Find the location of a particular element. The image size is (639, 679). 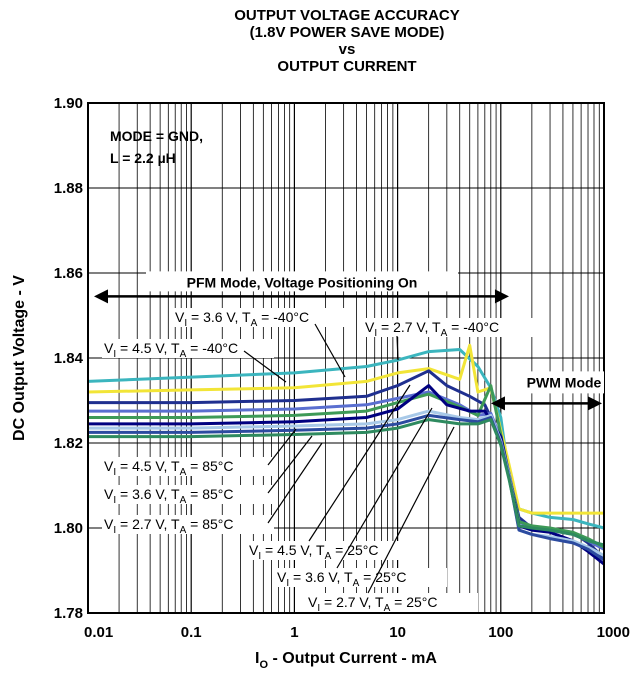

pwm-arrow-arrowhead-right is located at coordinates (595, 403).